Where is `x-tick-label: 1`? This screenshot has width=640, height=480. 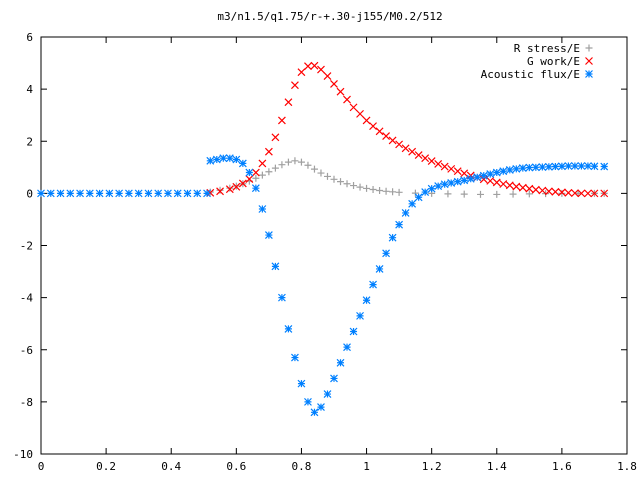 x-tick-label: 1 is located at coordinates (366, 466).